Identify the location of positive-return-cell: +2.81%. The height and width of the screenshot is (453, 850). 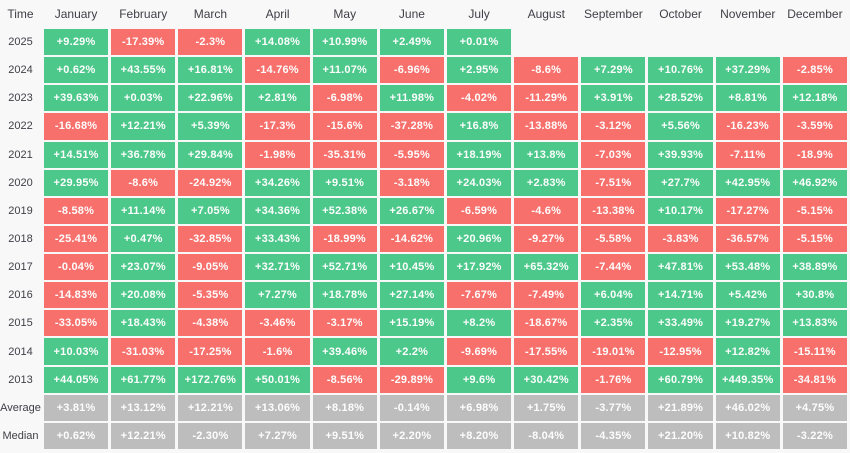
(277, 98).